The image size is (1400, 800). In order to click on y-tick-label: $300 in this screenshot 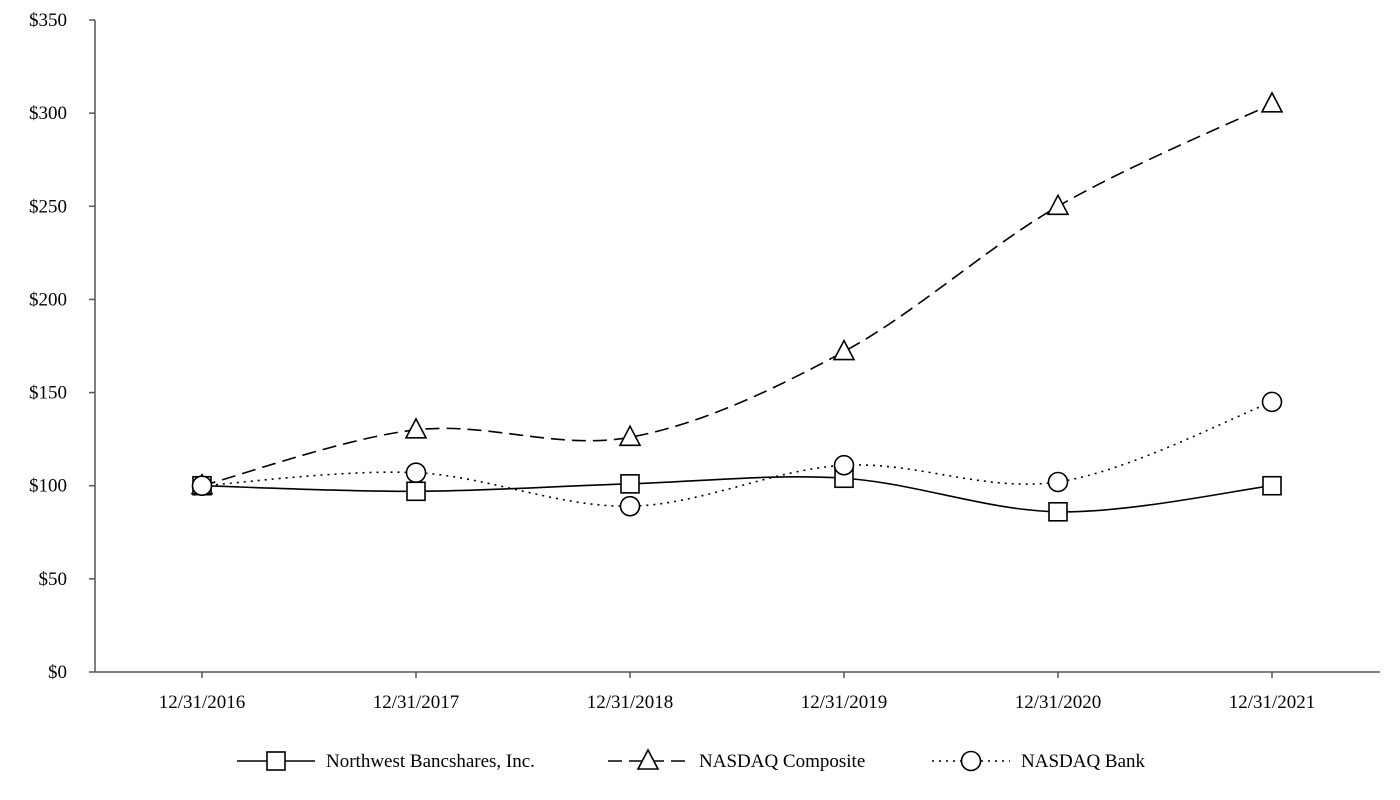, I will do `click(48, 113)`.